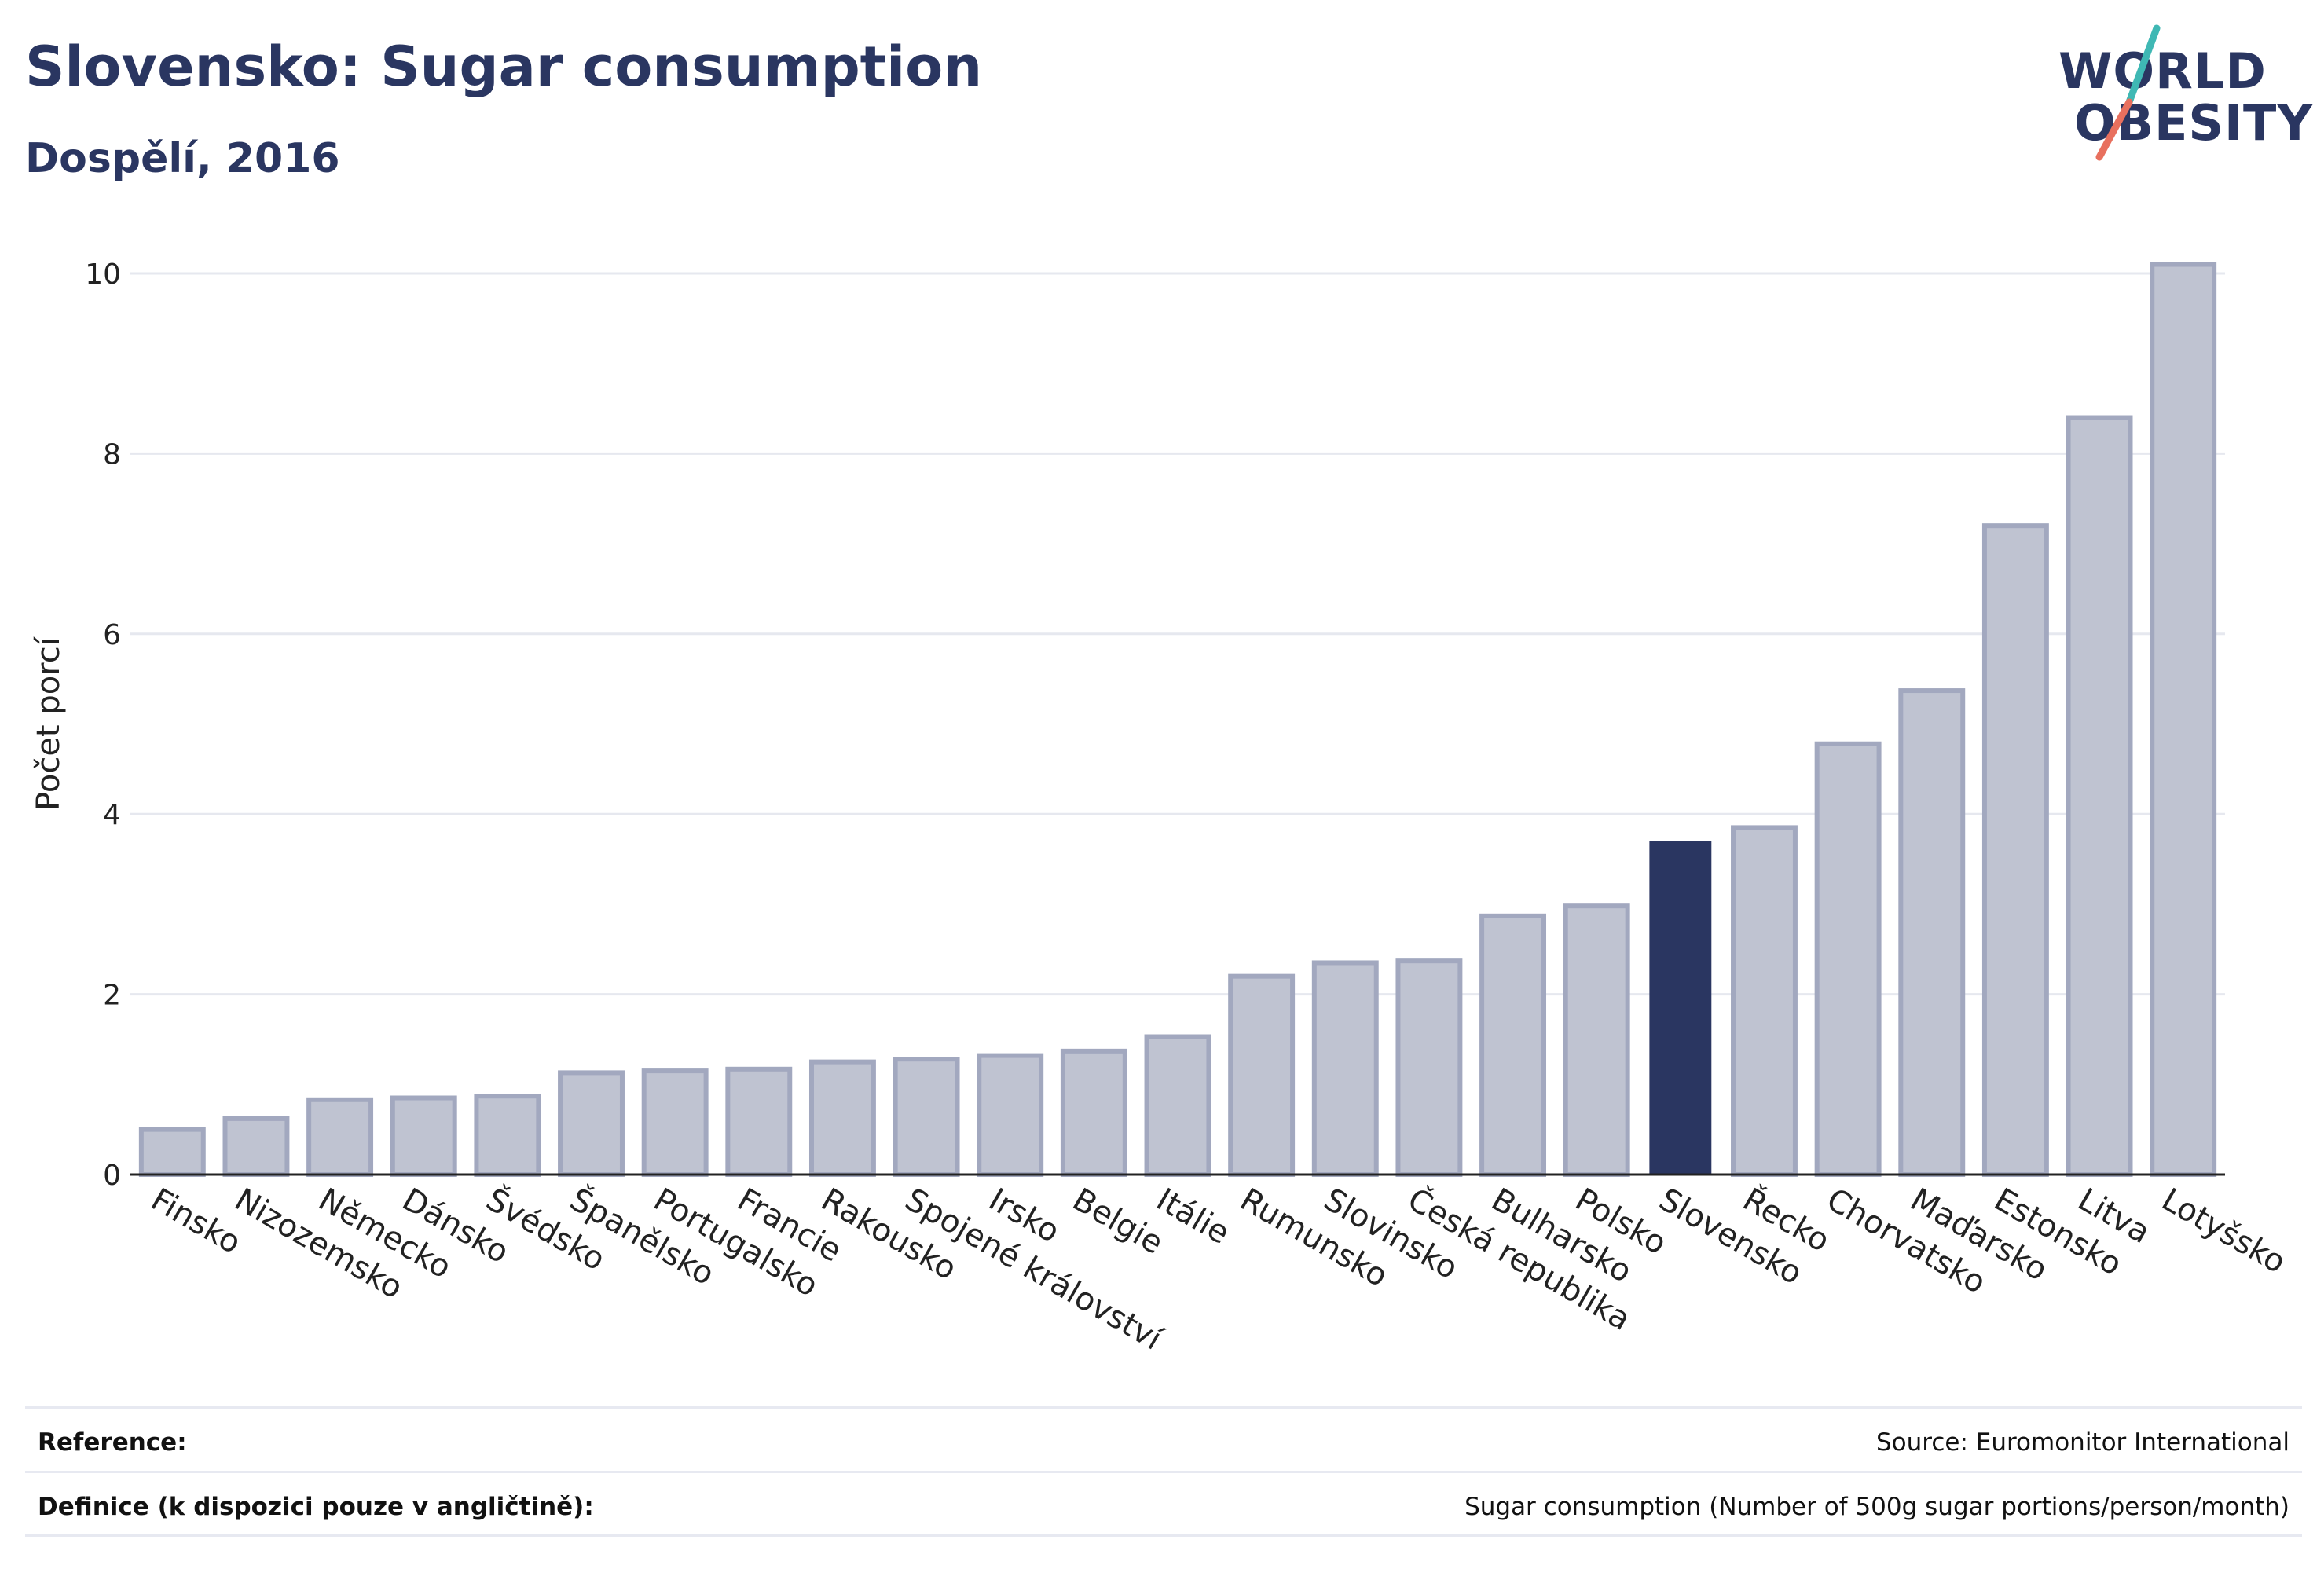  What do you see at coordinates (112, 454) in the screenshot?
I see `y-tick-label: 8` at bounding box center [112, 454].